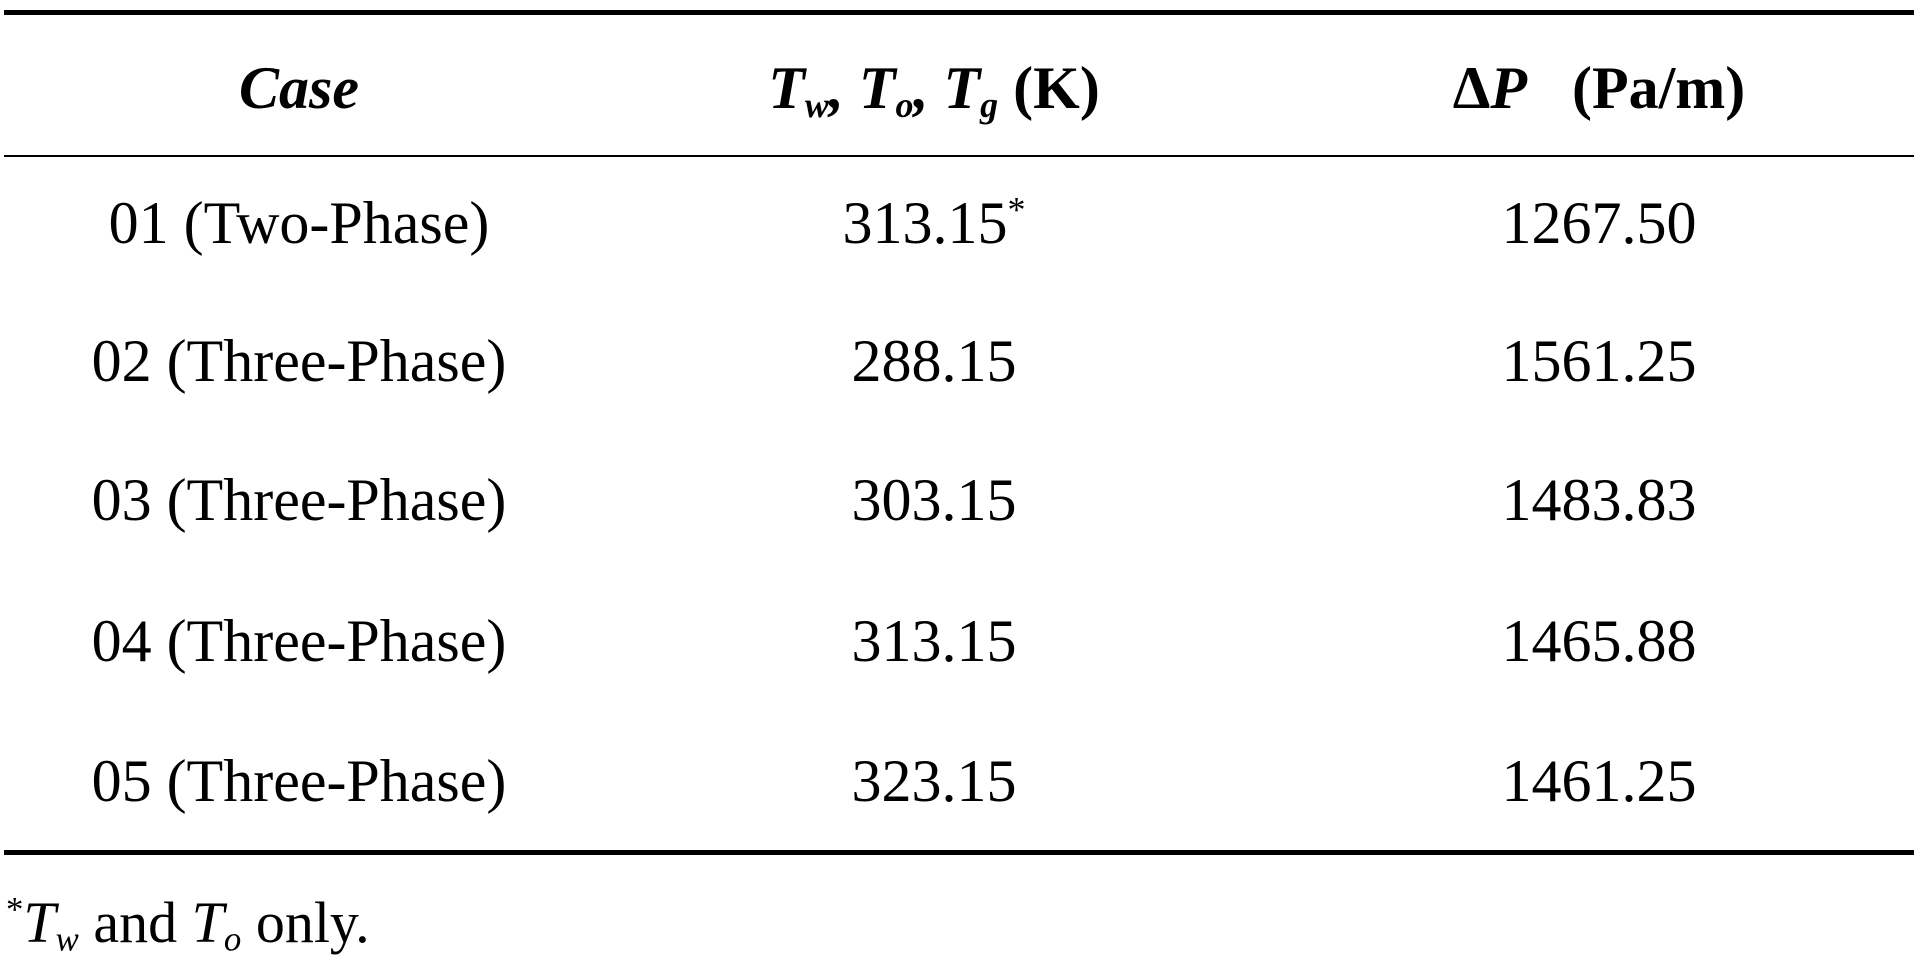 This screenshot has width=1914, height=962. What do you see at coordinates (1599, 500) in the screenshot?
I see `cell-text: 1483.83` at bounding box center [1599, 500].